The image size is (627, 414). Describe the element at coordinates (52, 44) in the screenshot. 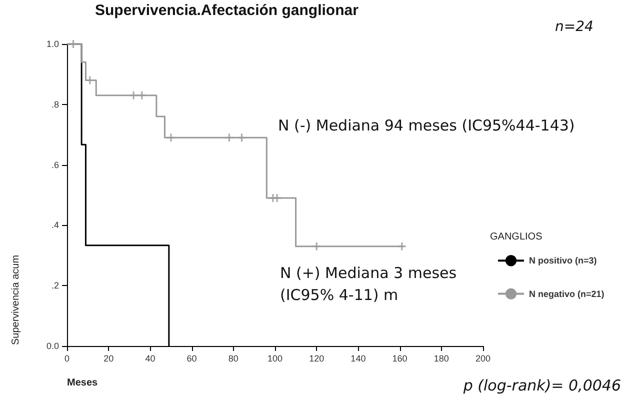

I see `y-tick-label: 1.0` at that location.